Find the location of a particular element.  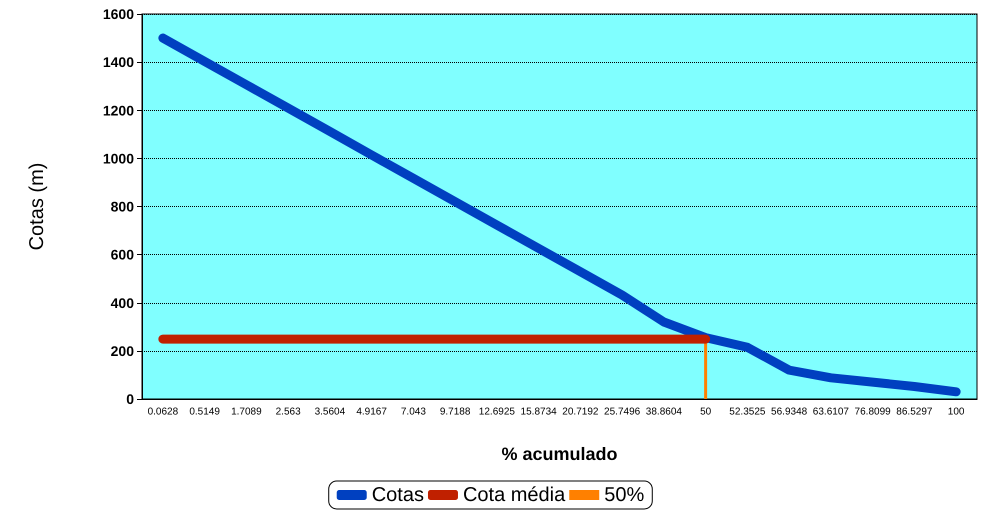

x-tick-label: 9.7188 is located at coordinates (455, 412).